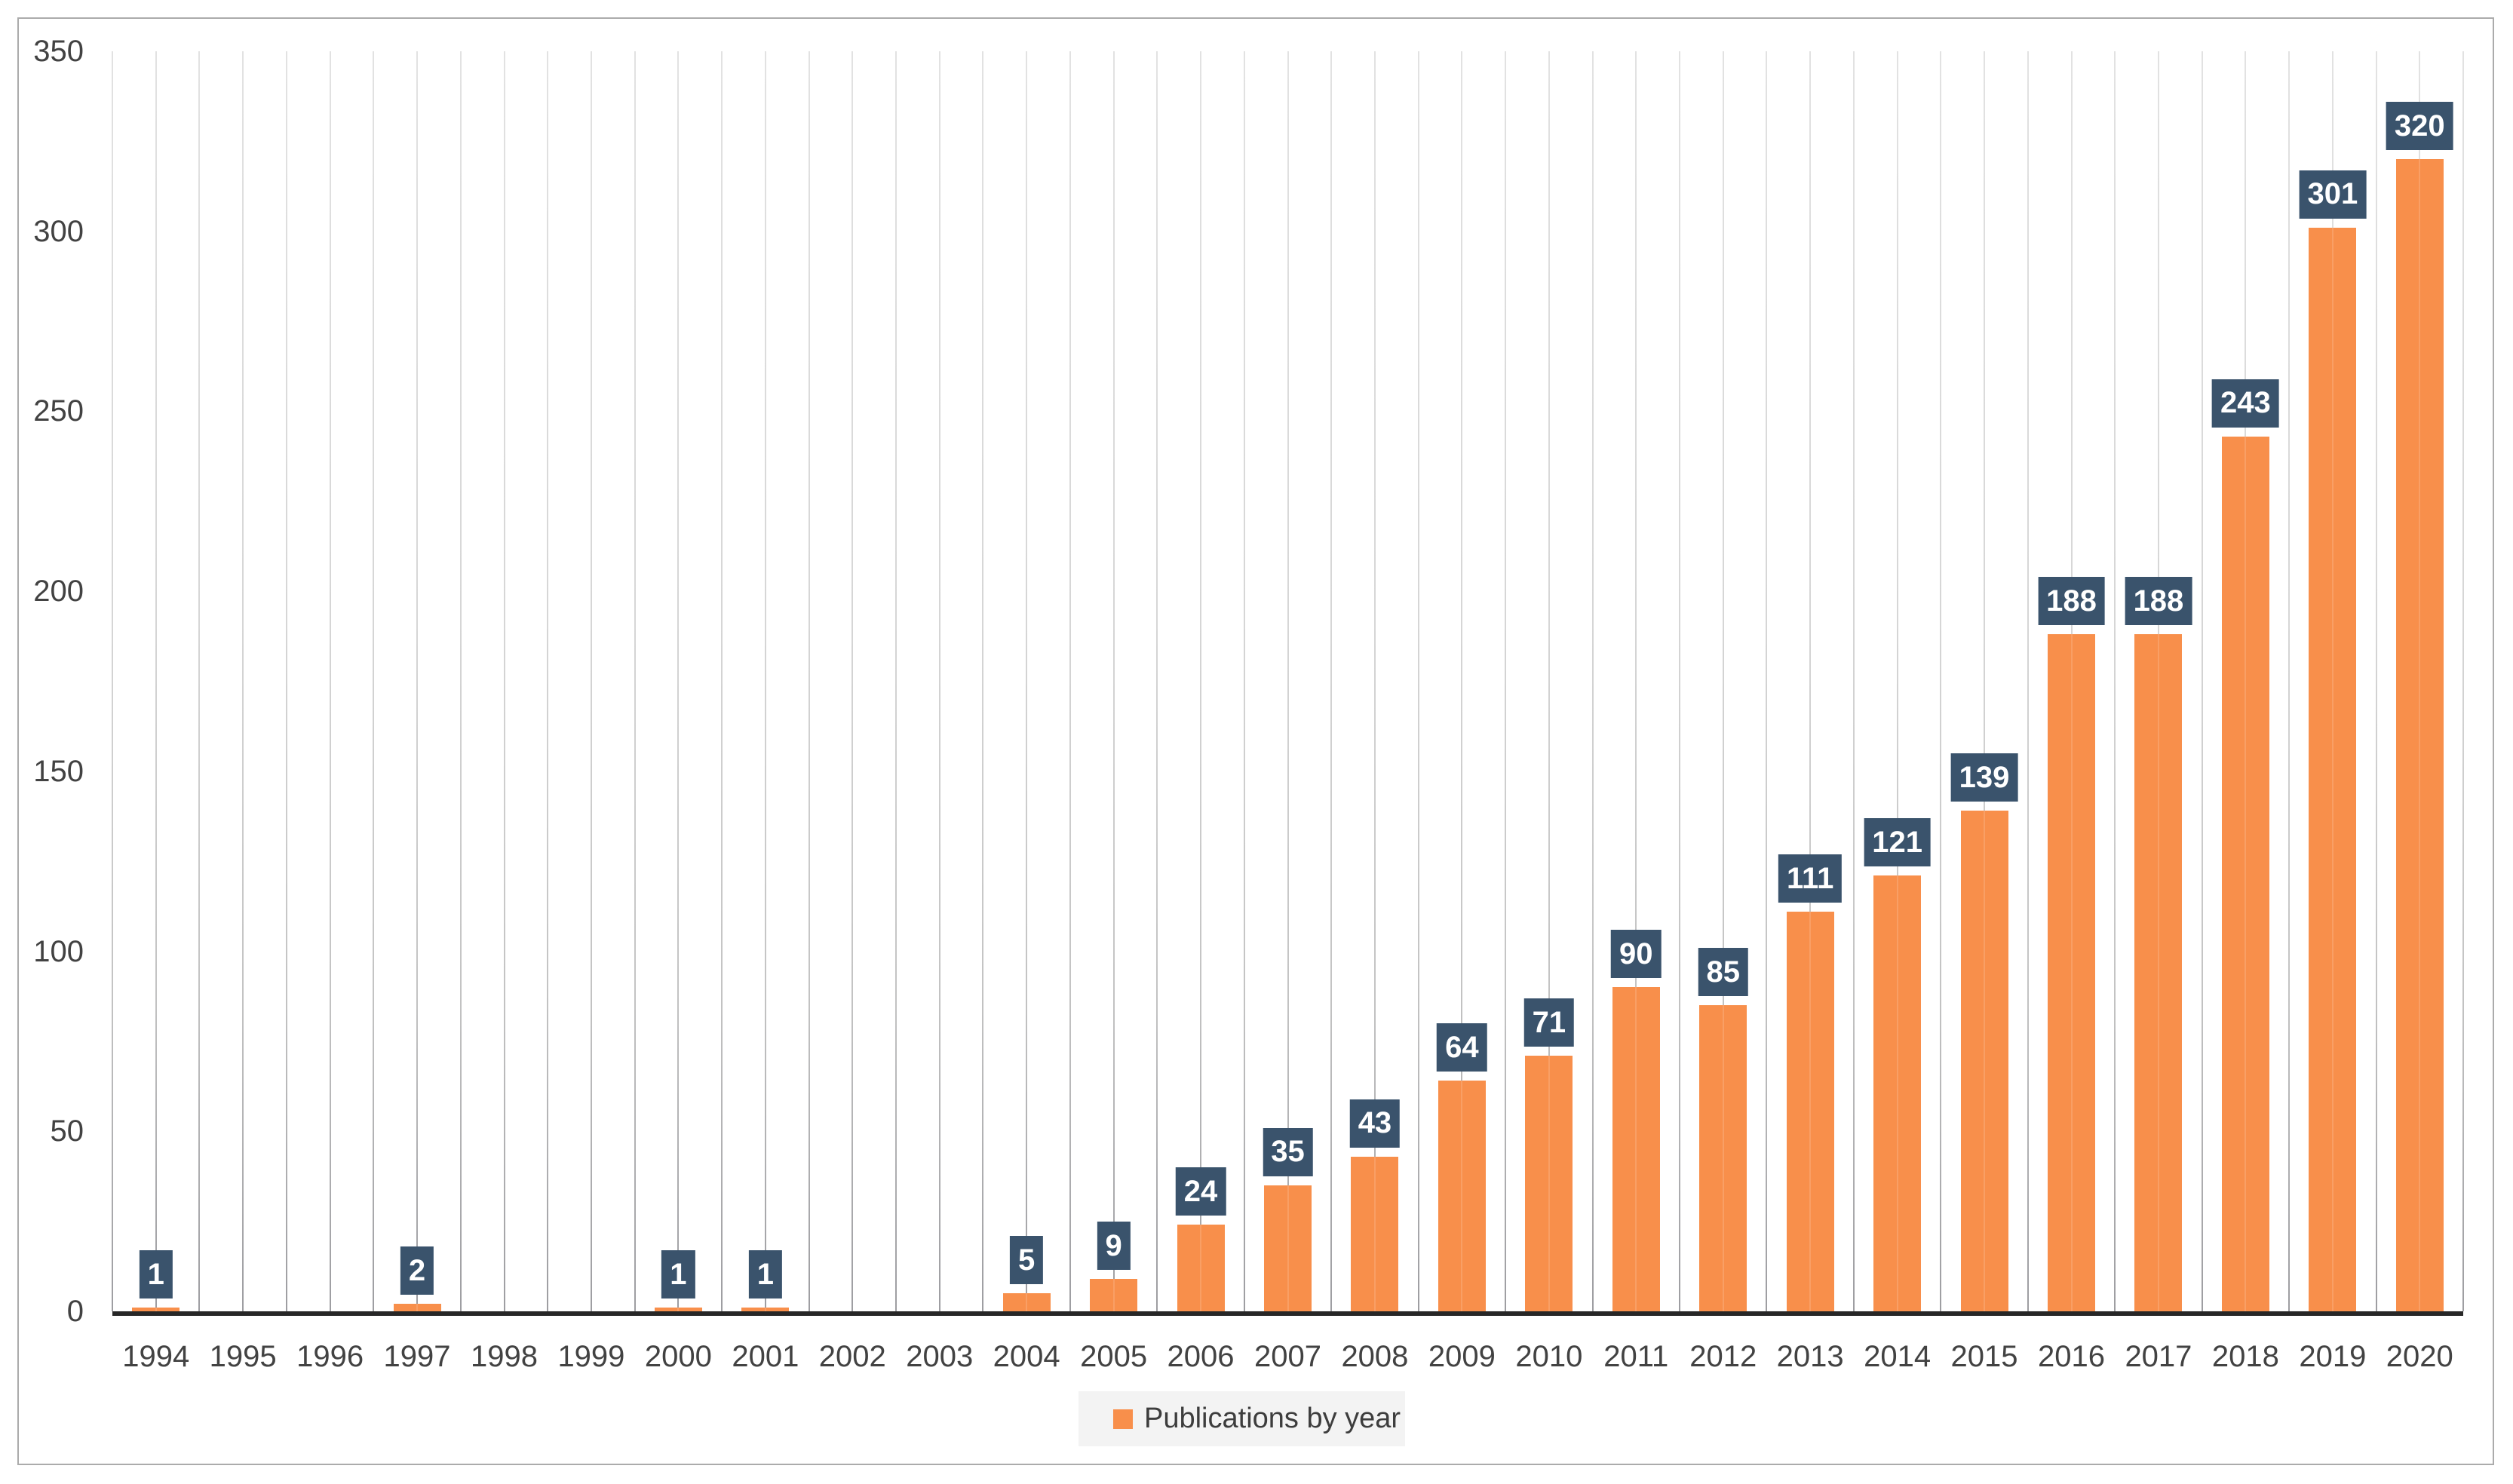 This screenshot has height=1484, width=2513. What do you see at coordinates (1375, 1356) in the screenshot?
I see `x-tick-2008: 2008` at bounding box center [1375, 1356].